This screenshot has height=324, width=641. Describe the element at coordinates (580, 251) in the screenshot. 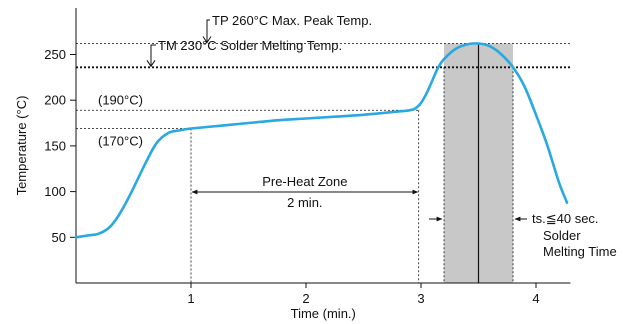

I see `ts-melting-time-label: Melting Time` at that location.